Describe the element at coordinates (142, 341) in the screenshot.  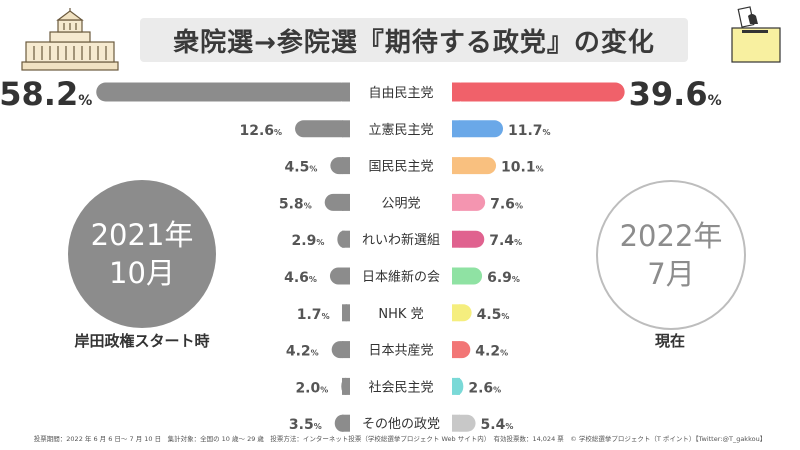
I see `left-period-label: 岸田政権スタート時` at that location.